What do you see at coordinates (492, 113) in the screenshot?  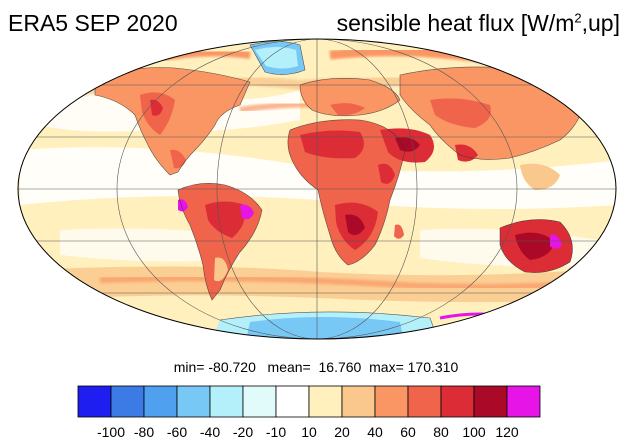 I see `asia-land` at bounding box center [492, 113].